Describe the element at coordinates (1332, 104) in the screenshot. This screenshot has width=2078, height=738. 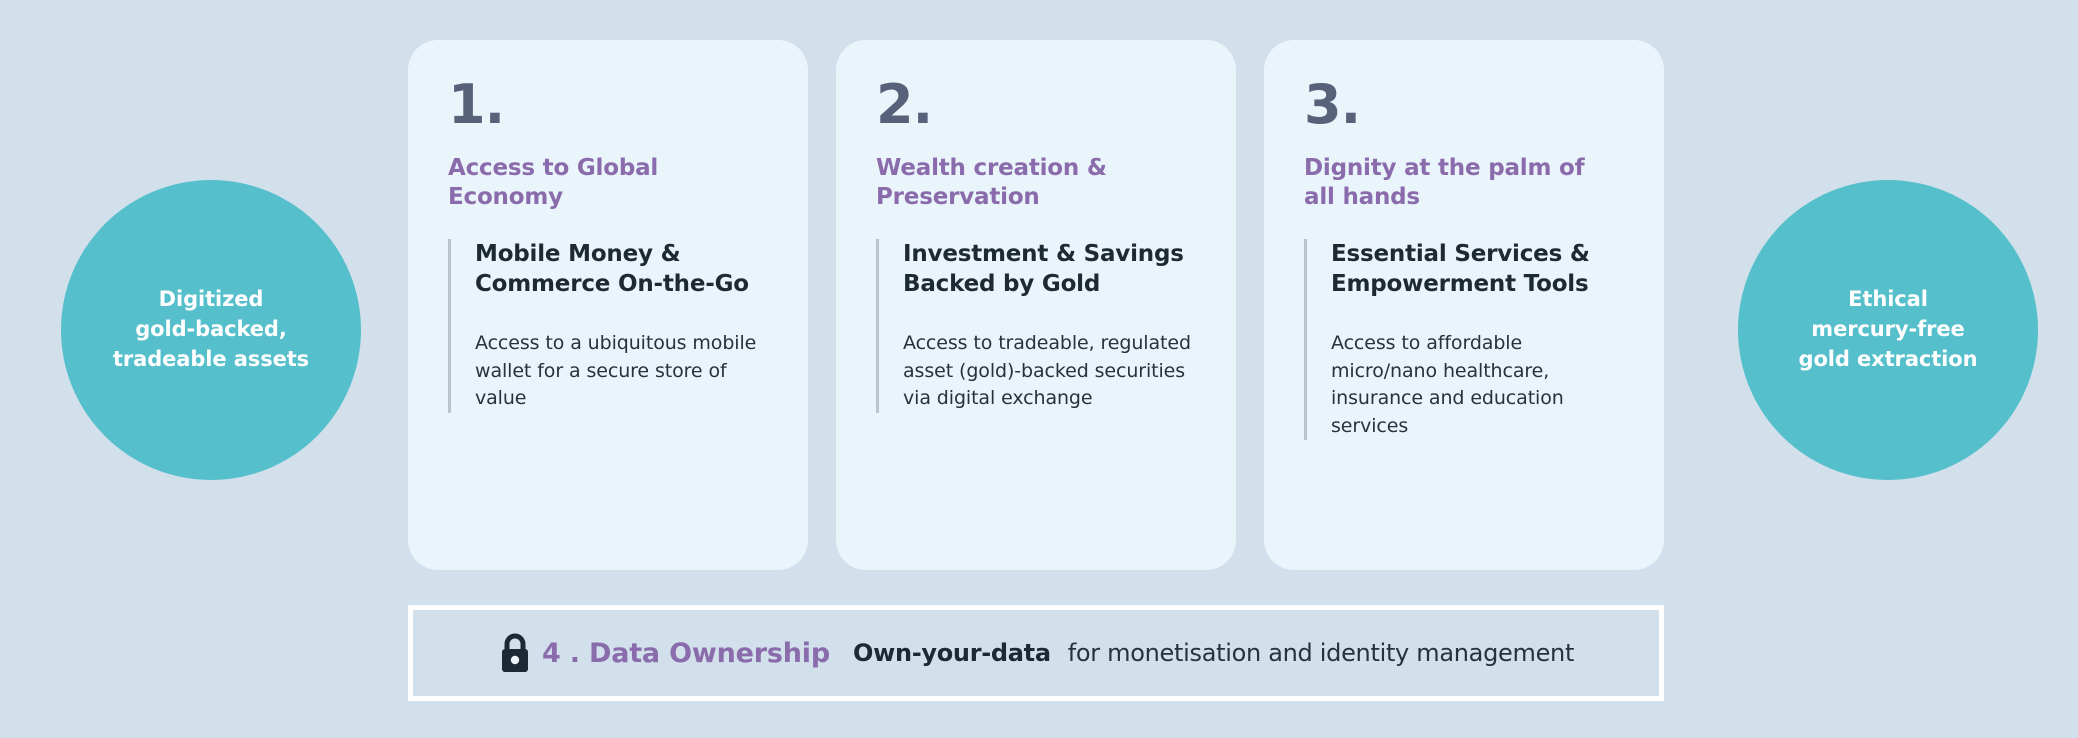
I see `card-number: 3.` at that location.